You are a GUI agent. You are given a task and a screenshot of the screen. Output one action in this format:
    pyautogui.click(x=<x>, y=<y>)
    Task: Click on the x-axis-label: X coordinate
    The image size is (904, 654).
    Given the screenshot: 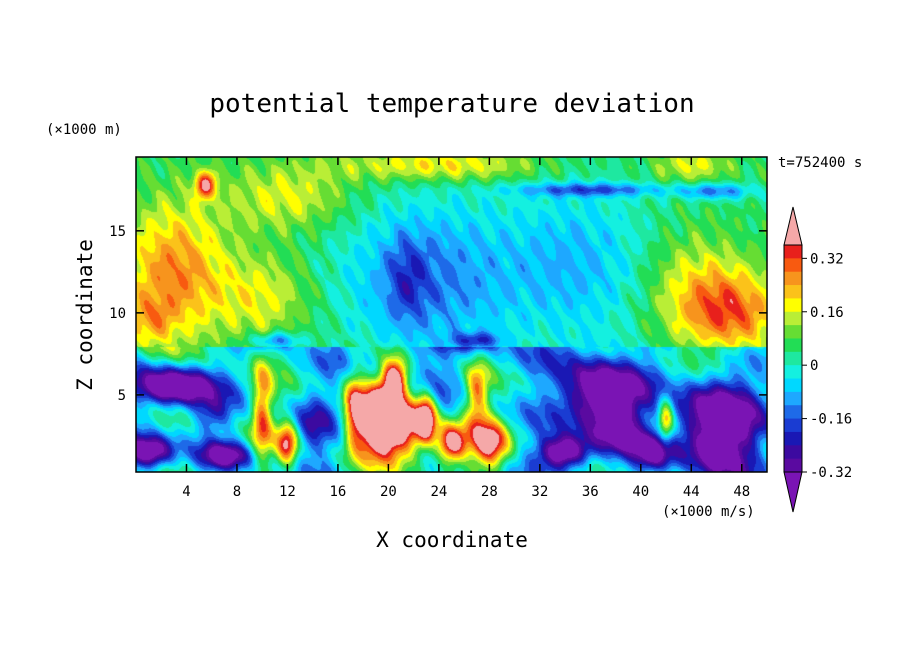 What is the action you would take?
    pyautogui.click(x=452, y=540)
    